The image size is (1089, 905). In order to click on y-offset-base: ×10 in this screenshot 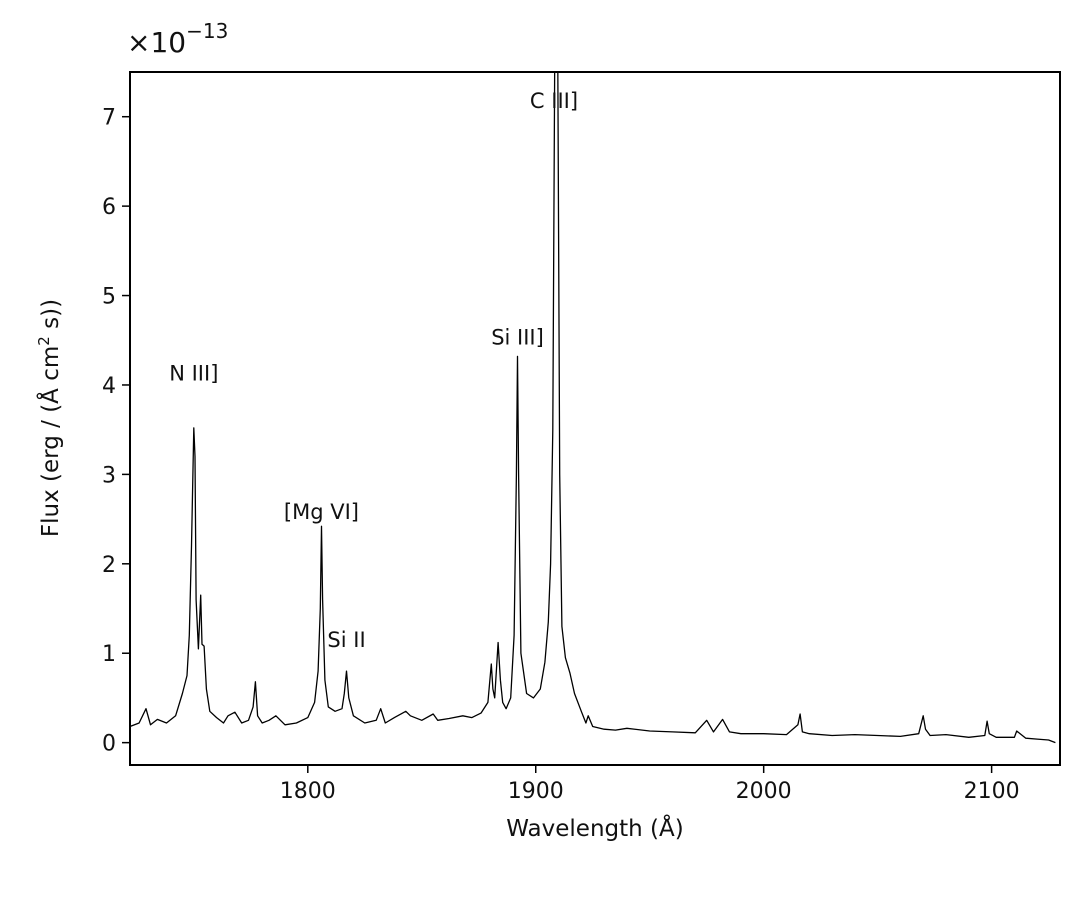, I will do `click(156, 42)`.